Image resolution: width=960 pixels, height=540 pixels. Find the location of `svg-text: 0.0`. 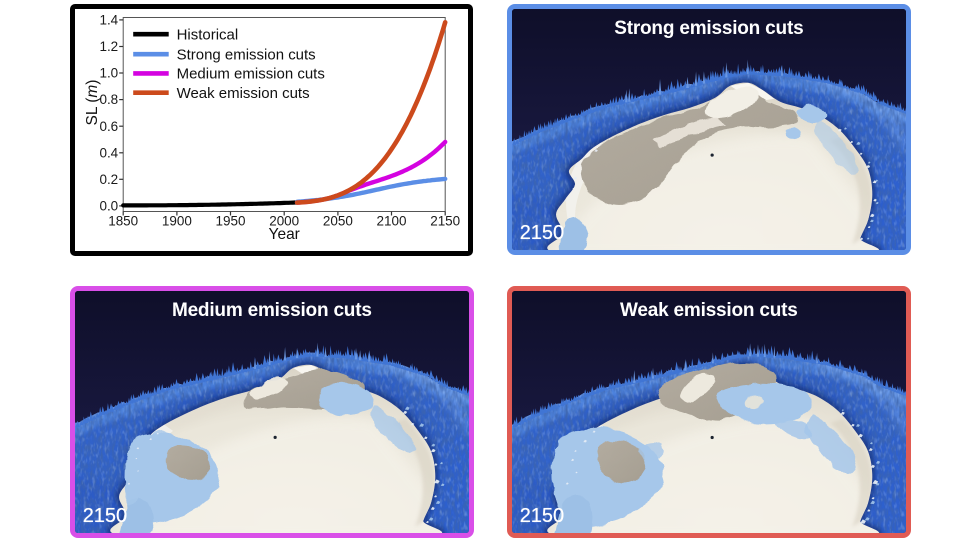

svg-text: 0.0 is located at coordinates (108, 205).